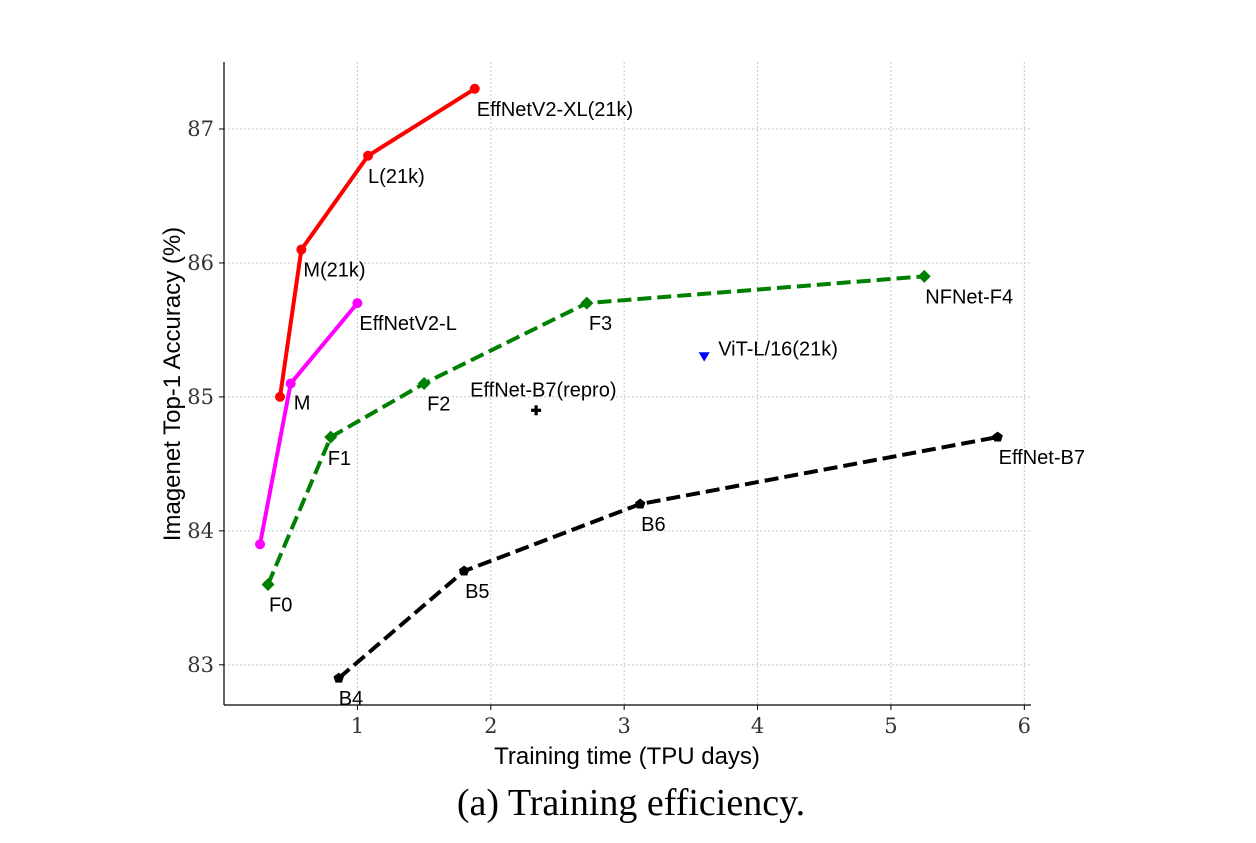  I want to click on point-effnet_b7_repro-v, so click(536, 410).